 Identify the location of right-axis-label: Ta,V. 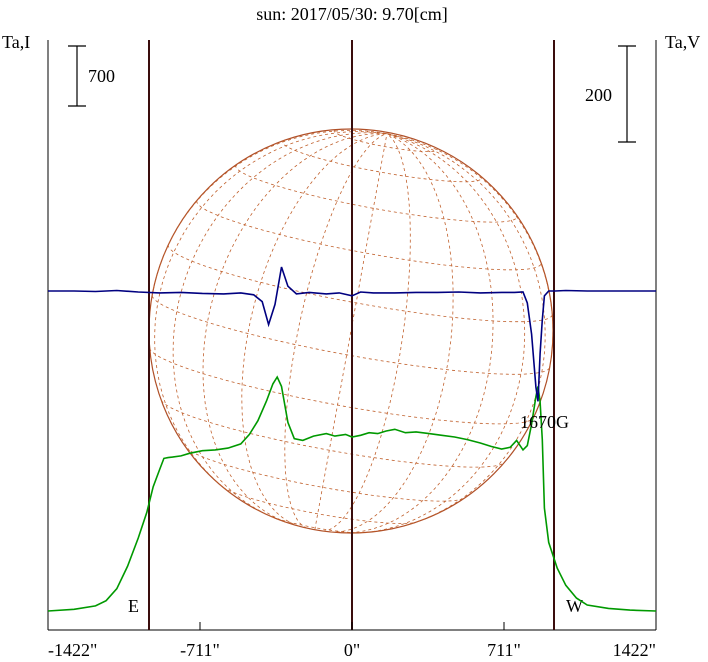
(682, 42).